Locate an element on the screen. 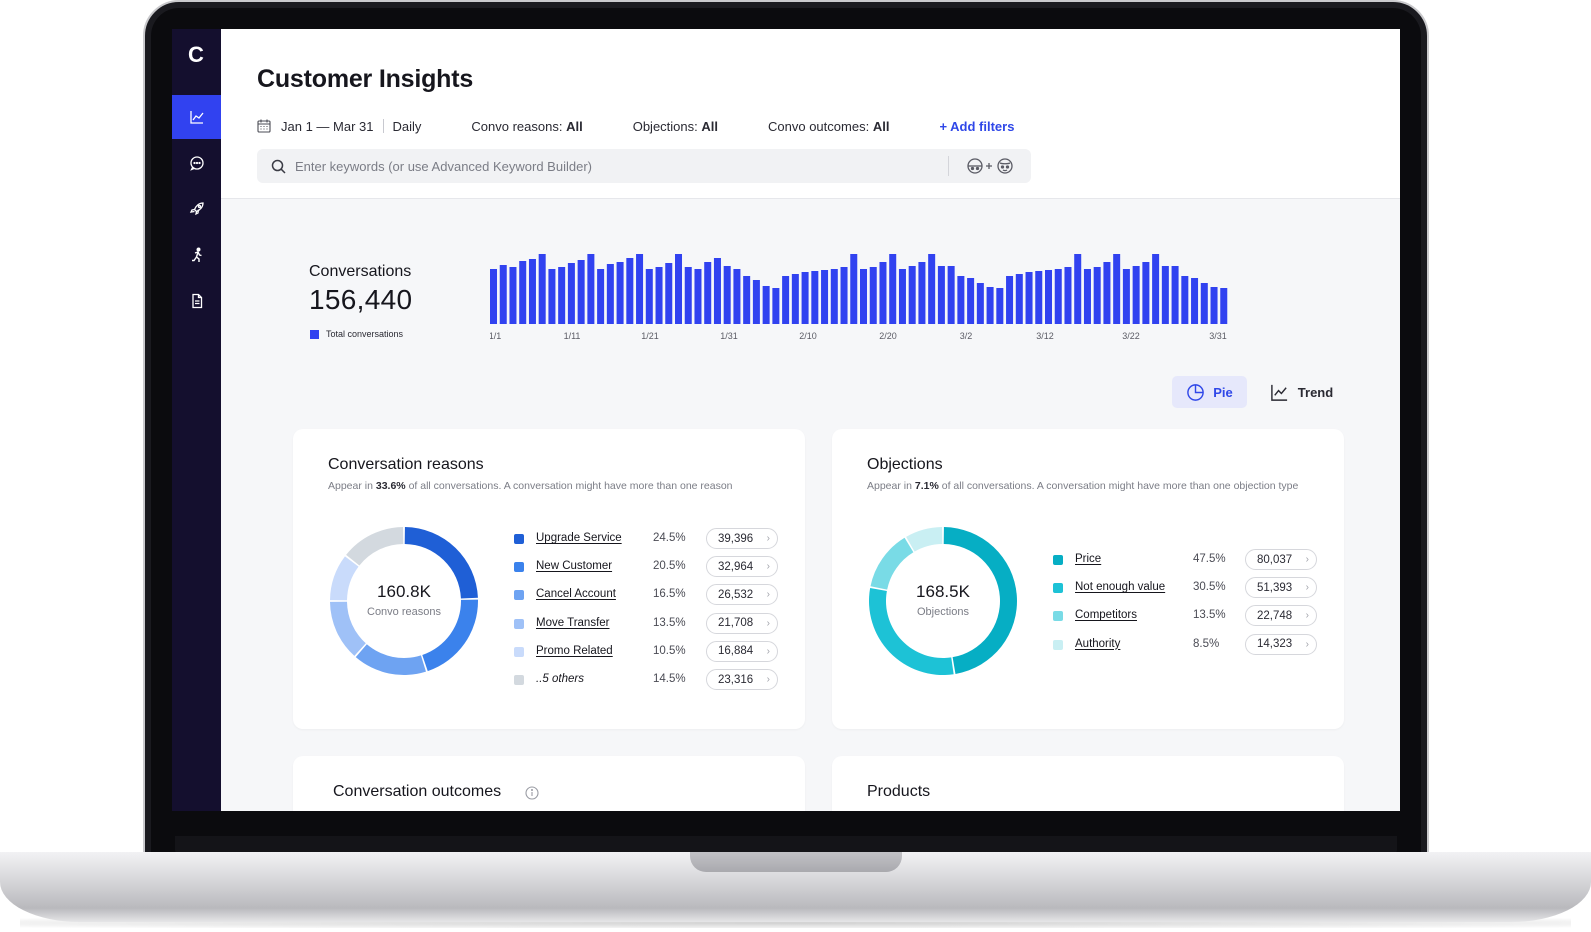 This screenshot has height=932, width=1591. count-pill-button: 39,396 › is located at coordinates (742, 538).